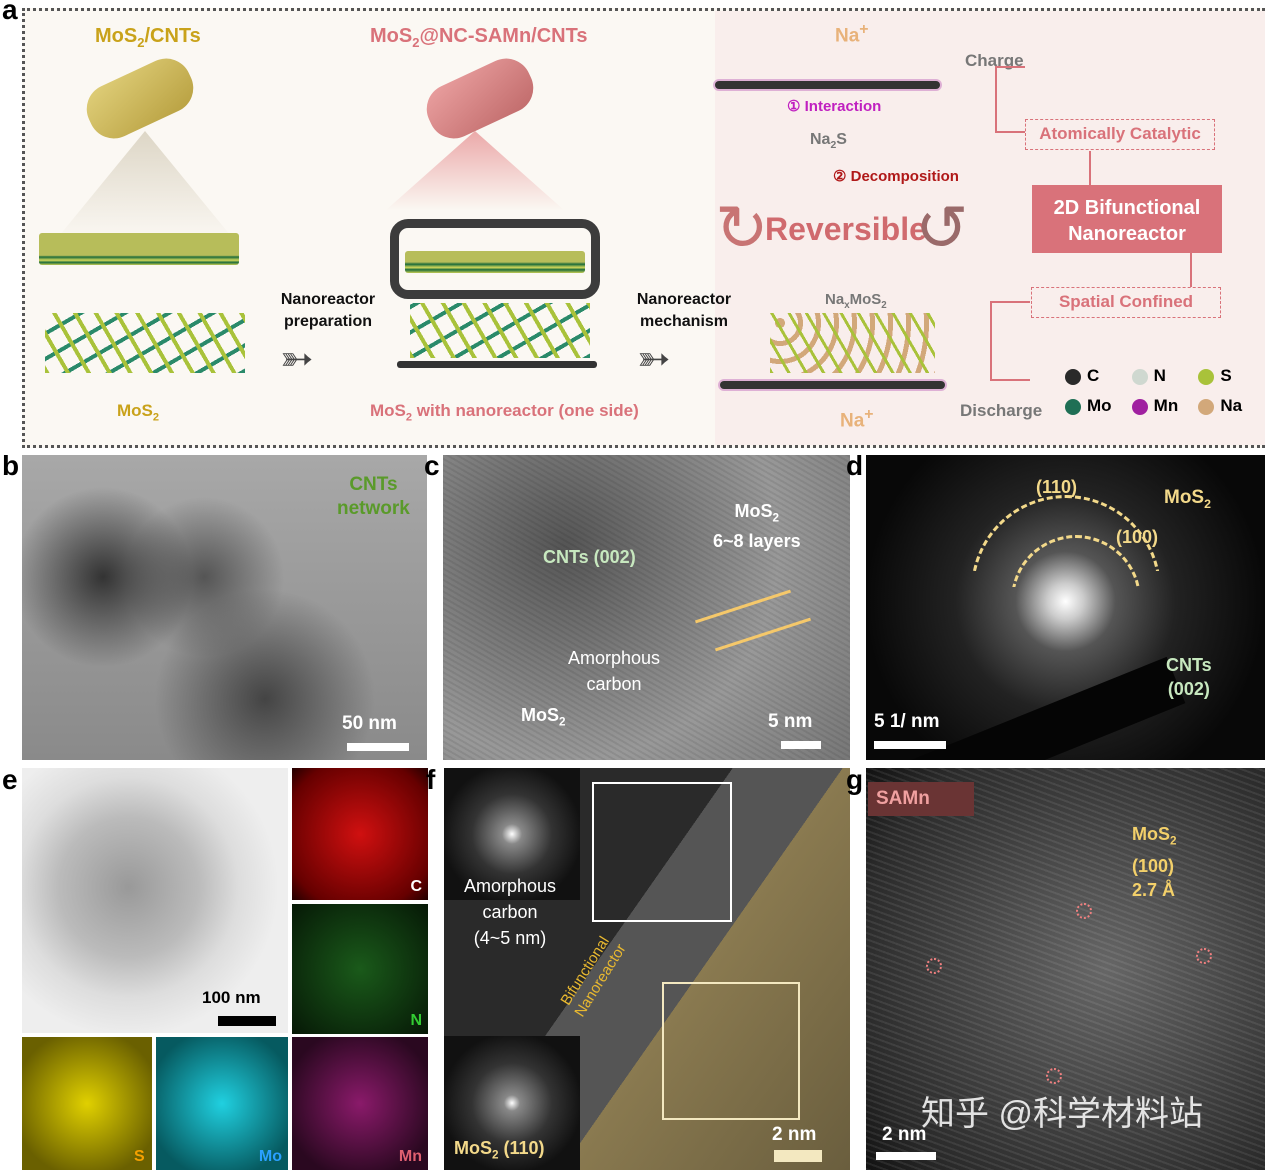 Image resolution: width=1269 pixels, height=1171 pixels. I want to click on label-reversible: Reversible, so click(846, 229).